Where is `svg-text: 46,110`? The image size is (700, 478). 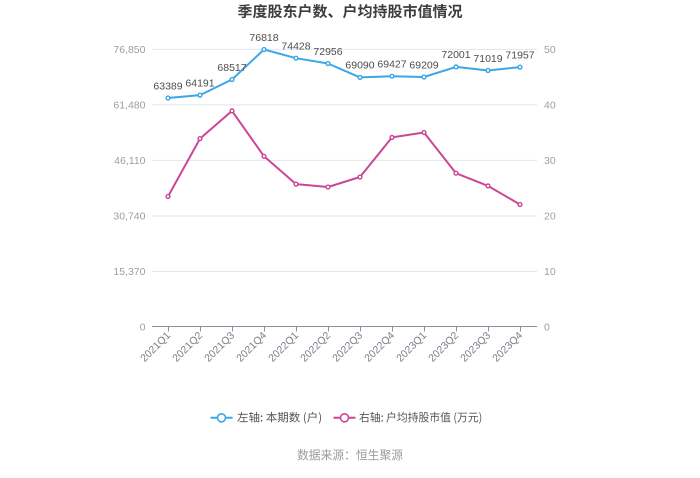 svg-text: 46,110 is located at coordinates (129, 161).